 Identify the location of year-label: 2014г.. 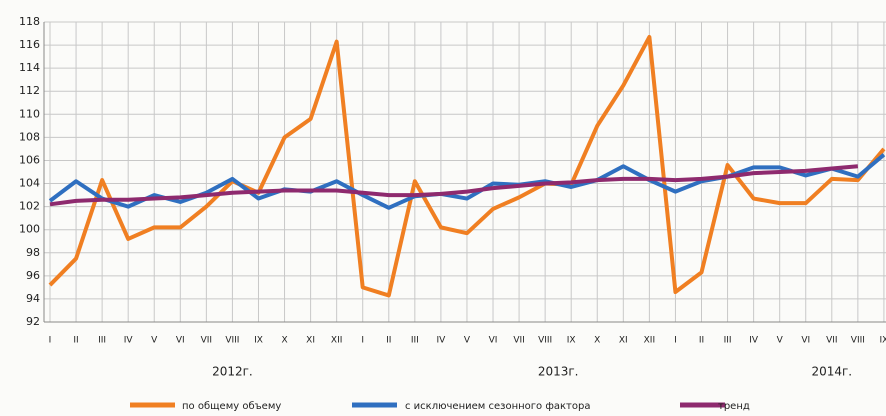
(831, 372).